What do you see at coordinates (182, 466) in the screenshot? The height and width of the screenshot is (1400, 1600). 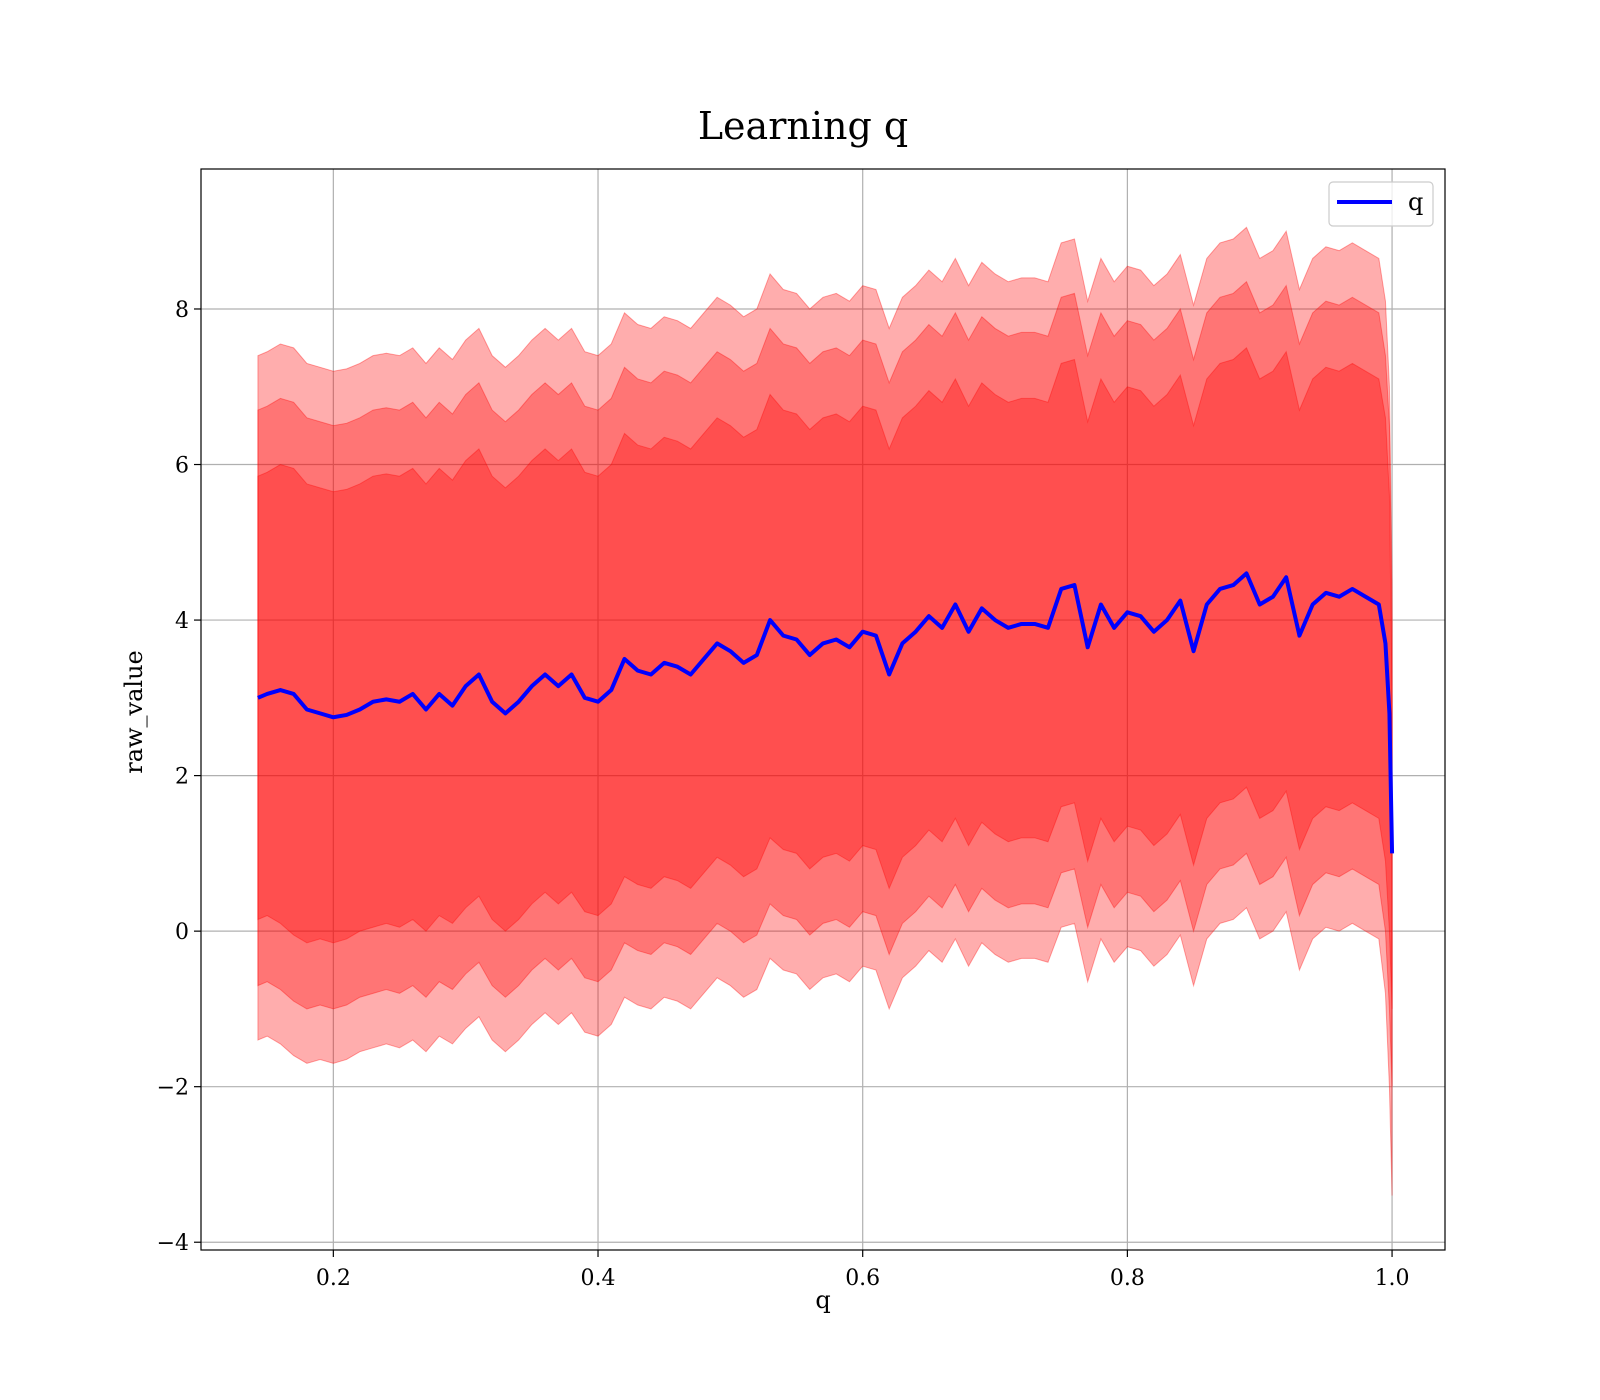 I see `y-tick-label-5: 6` at bounding box center [182, 466].